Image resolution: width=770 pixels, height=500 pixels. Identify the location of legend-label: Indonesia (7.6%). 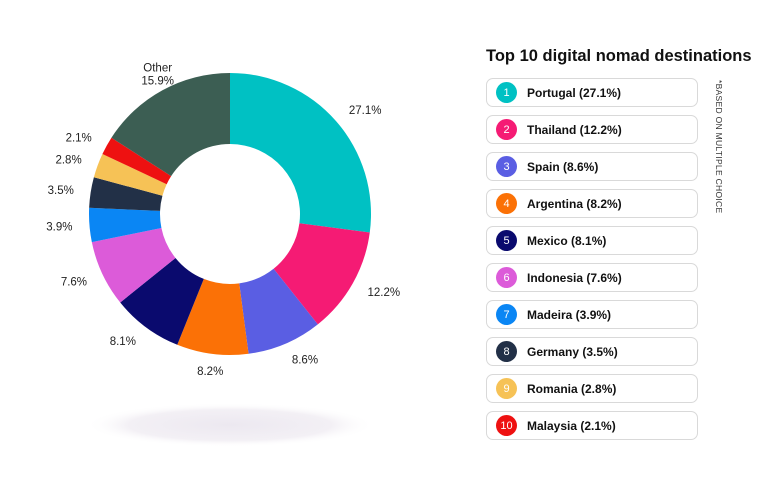
(574, 277).